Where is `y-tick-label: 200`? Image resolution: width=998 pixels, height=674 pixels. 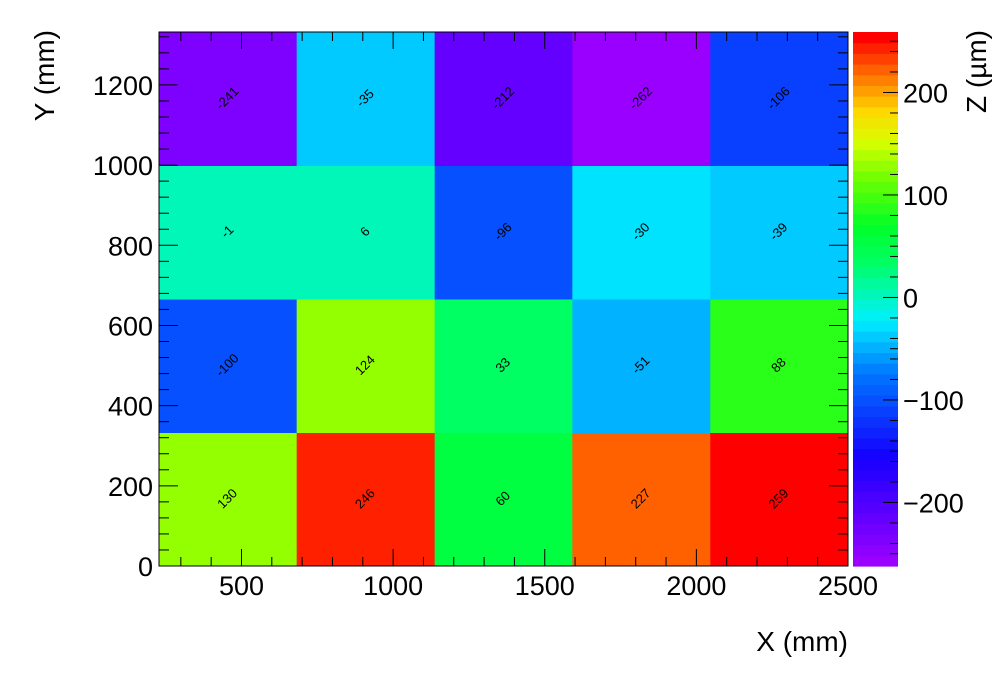 y-tick-label: 200 is located at coordinates (130, 487).